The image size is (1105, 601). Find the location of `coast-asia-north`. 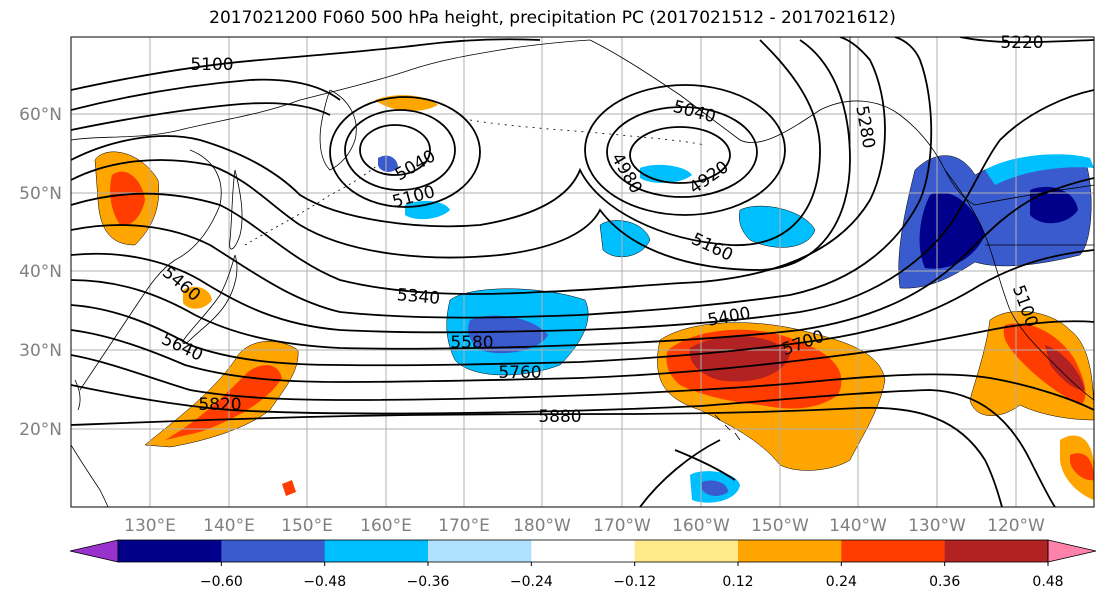

coast-asia-north is located at coordinates (331, 90).